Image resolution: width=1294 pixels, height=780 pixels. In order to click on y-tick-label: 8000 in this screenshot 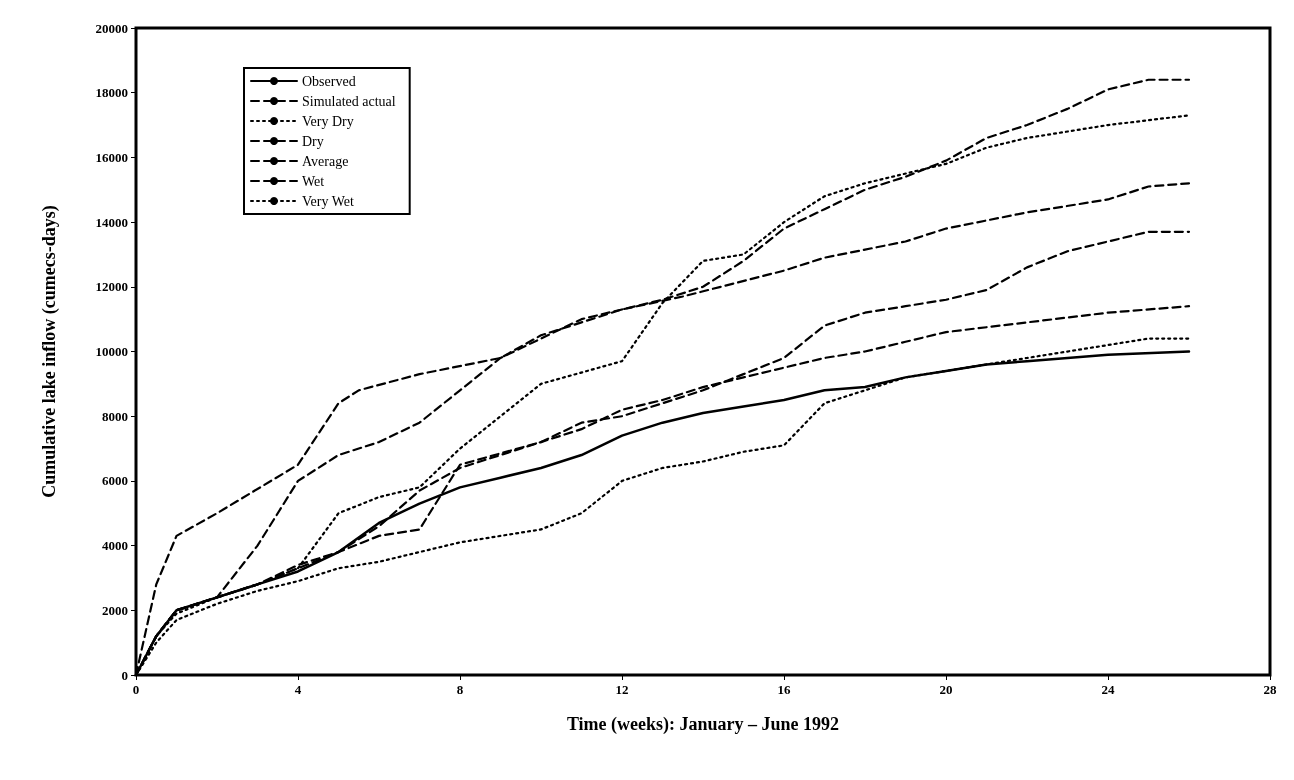, I will do `click(115, 416)`.